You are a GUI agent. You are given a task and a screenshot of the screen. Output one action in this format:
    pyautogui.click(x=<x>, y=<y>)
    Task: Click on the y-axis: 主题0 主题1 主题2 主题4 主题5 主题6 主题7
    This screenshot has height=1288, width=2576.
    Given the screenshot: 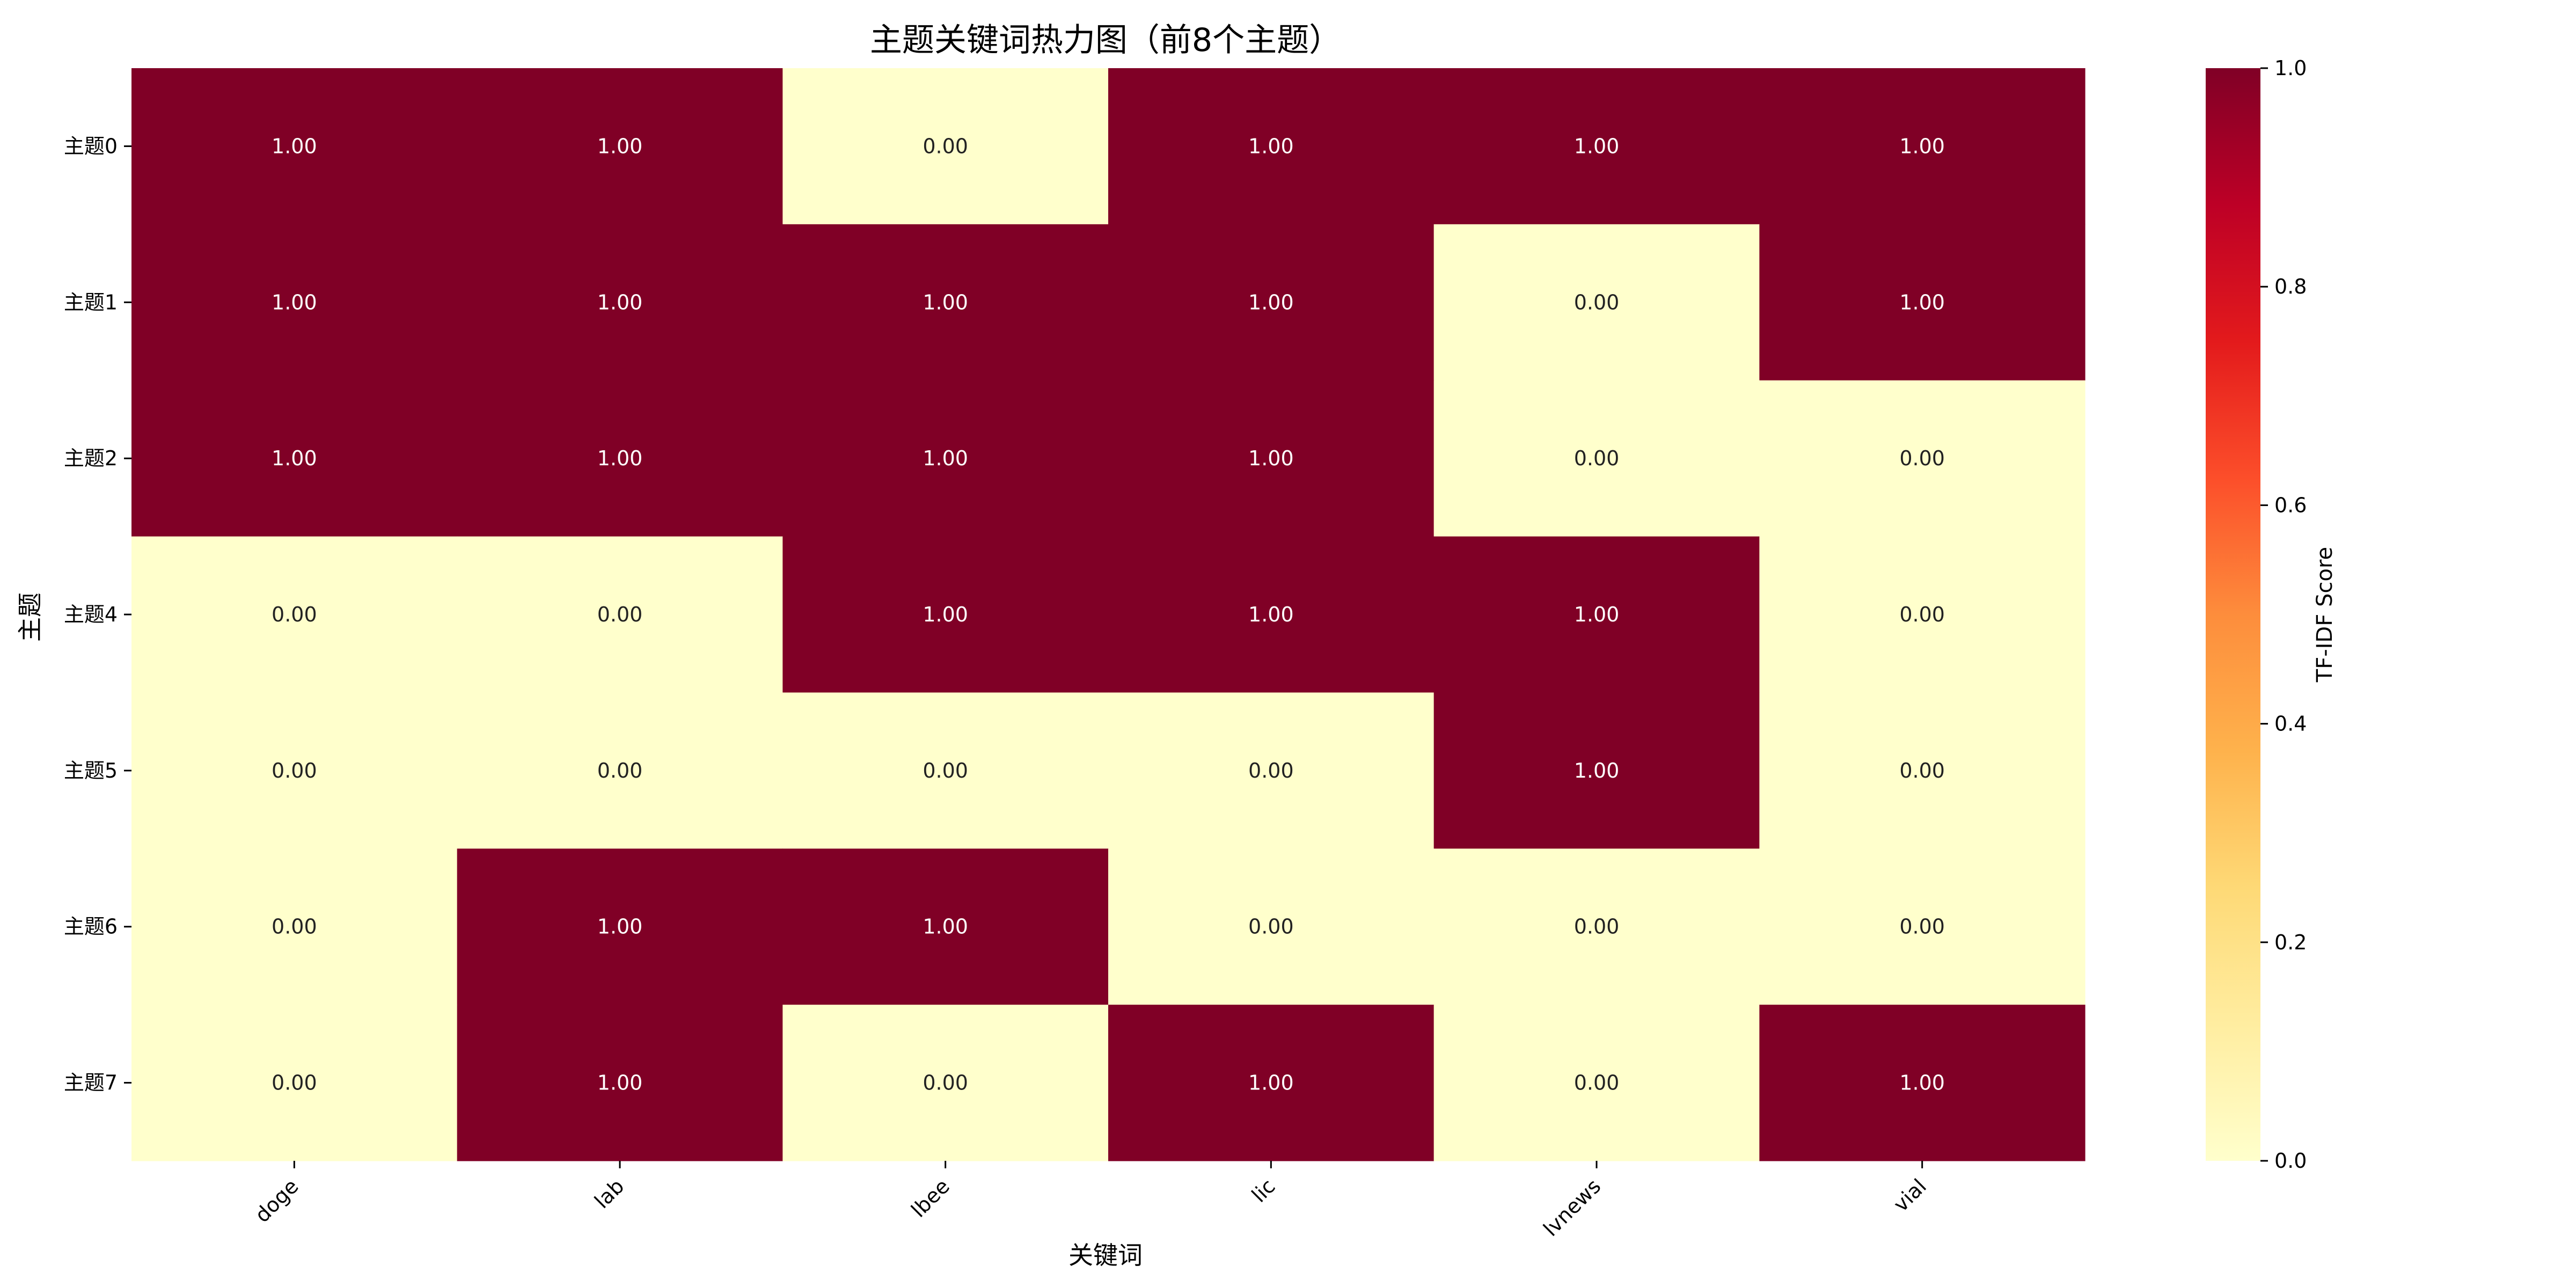 What is the action you would take?
    pyautogui.click(x=97, y=614)
    